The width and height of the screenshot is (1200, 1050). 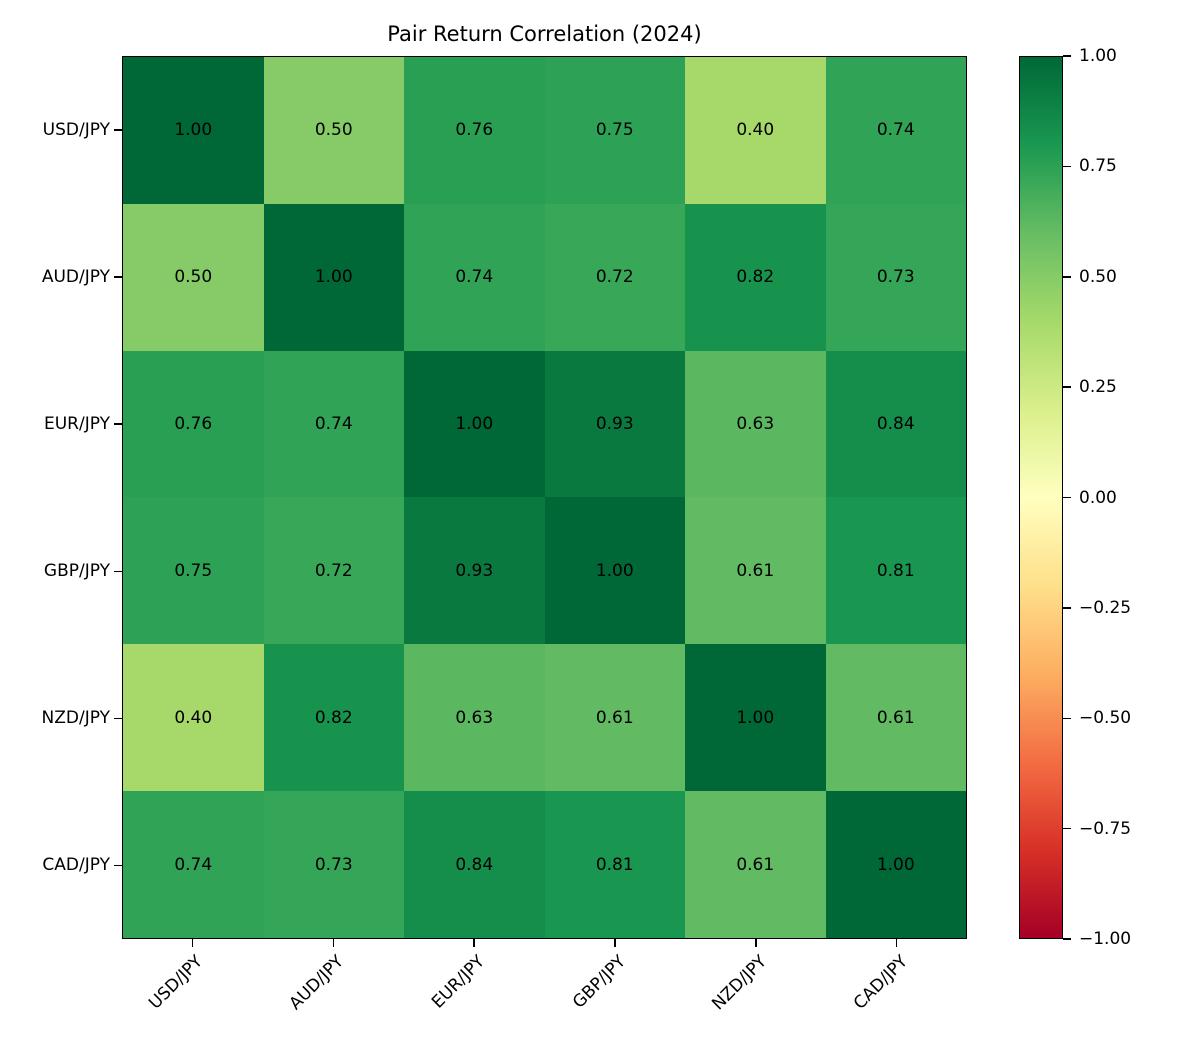 What do you see at coordinates (193, 424) in the screenshot?
I see `heatmap-cell-EUR/JPY-USD/JPY: 0.76` at bounding box center [193, 424].